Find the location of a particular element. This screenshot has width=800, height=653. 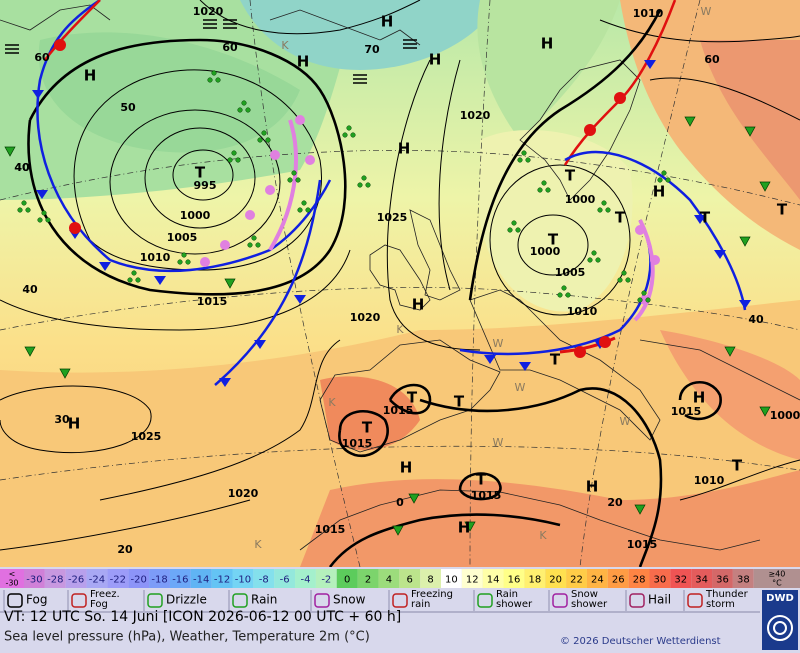

legend-value: 6 is located at coordinates (410, 580).